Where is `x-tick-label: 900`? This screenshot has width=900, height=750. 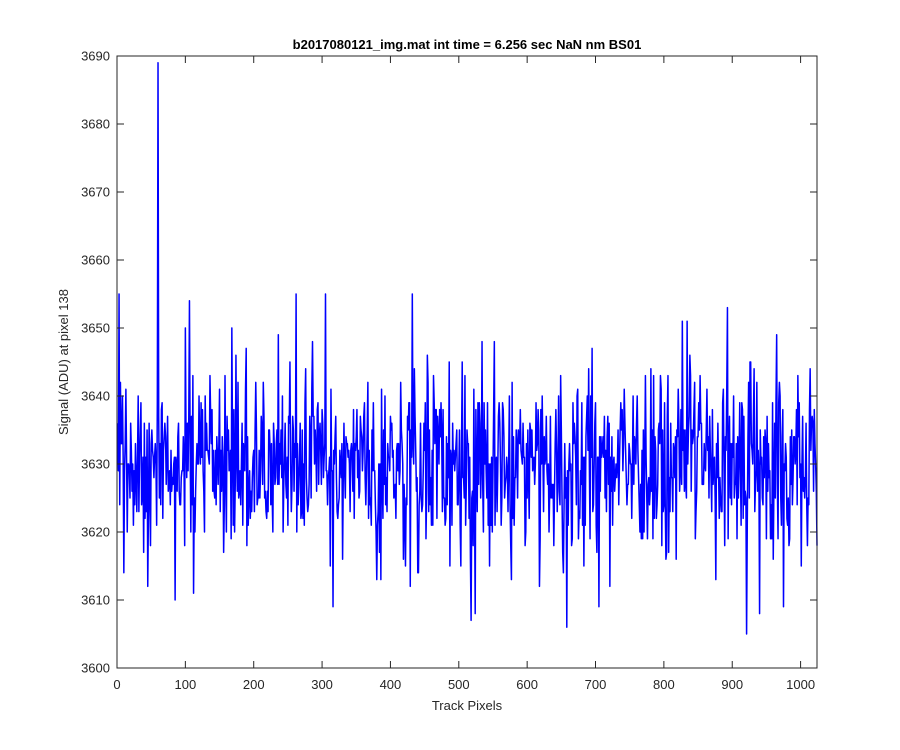 x-tick-label: 900 is located at coordinates (732, 684).